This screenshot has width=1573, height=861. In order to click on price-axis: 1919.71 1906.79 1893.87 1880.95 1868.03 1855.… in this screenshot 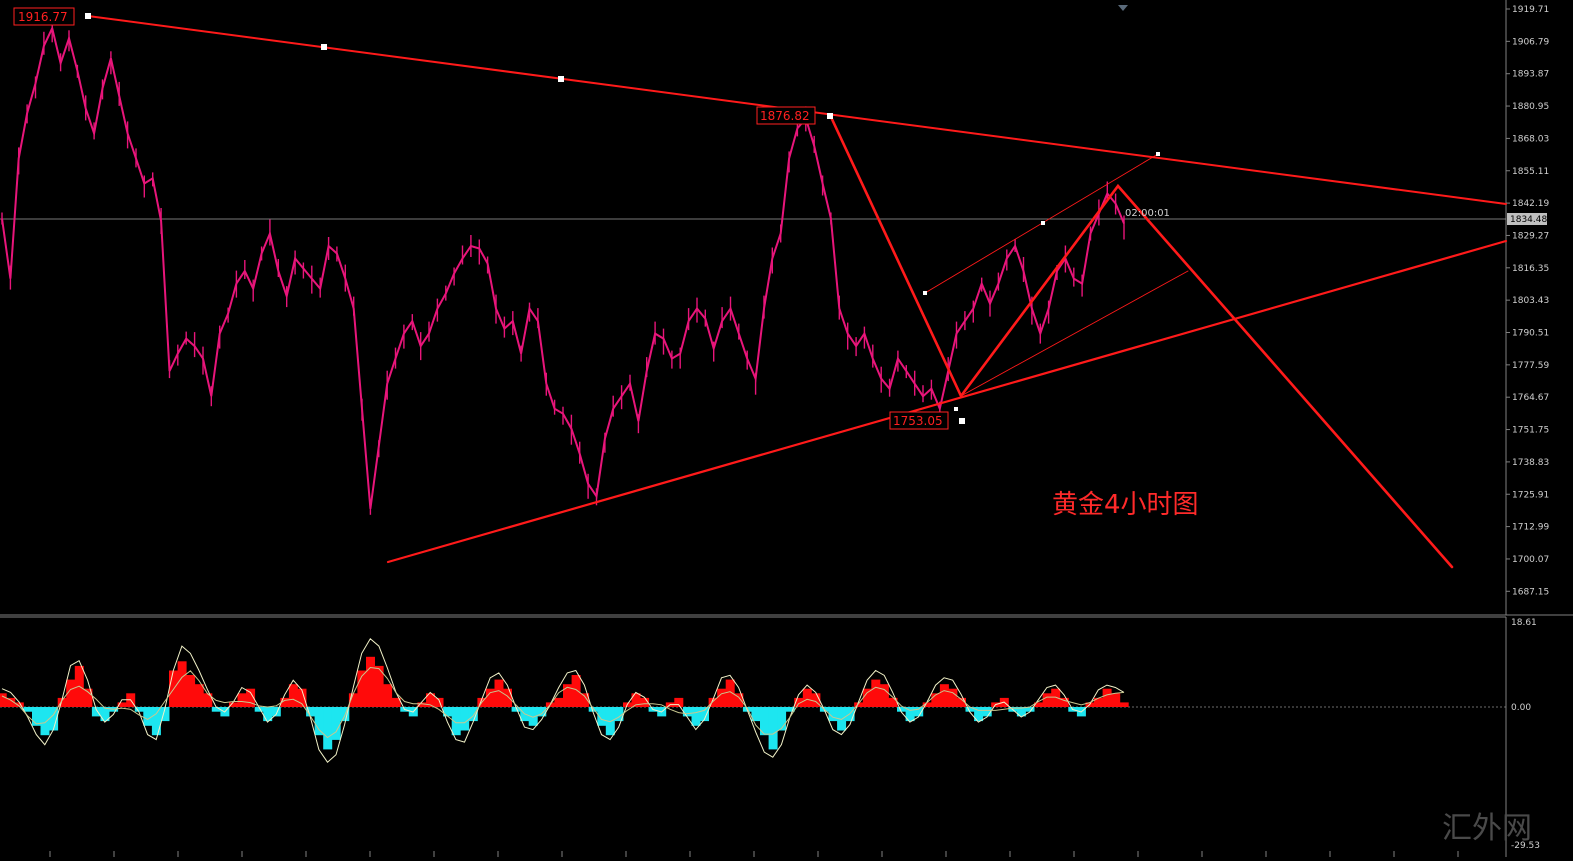, I will do `click(1527, 301)`.